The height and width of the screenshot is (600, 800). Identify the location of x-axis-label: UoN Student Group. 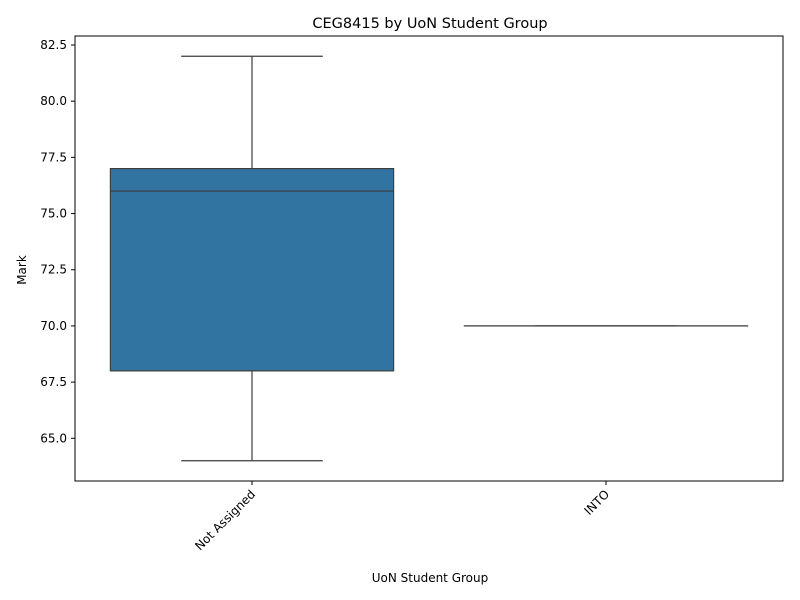
(430, 578).